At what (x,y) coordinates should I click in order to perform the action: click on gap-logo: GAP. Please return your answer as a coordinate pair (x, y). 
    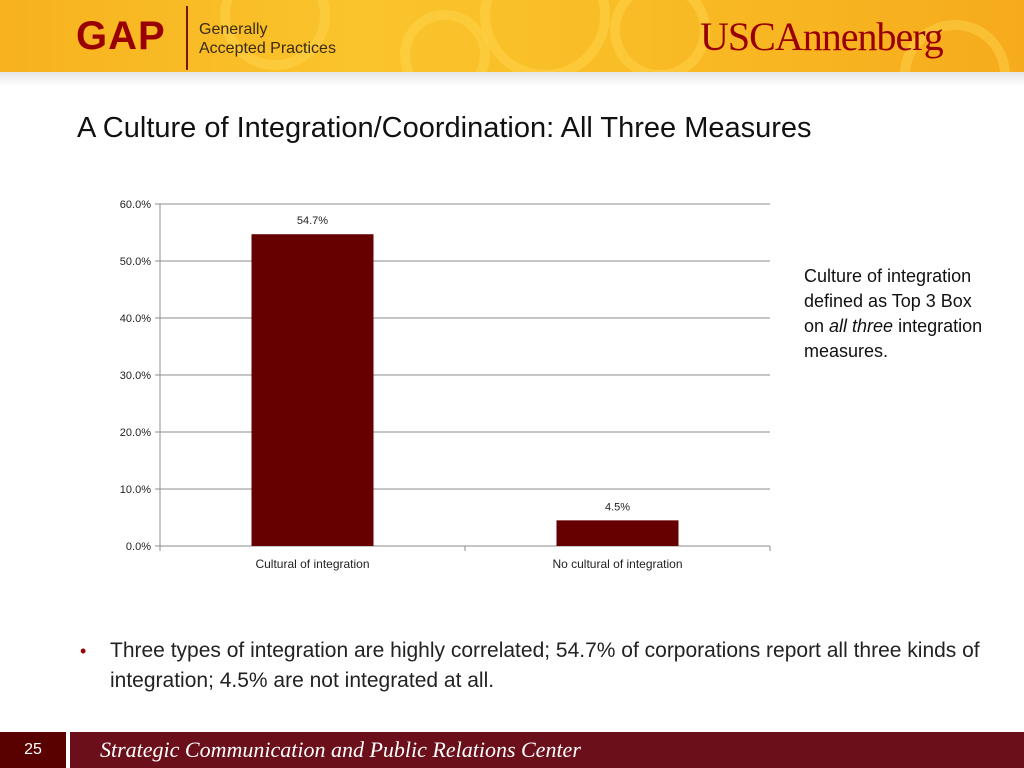
    Looking at the image, I should click on (121, 36).